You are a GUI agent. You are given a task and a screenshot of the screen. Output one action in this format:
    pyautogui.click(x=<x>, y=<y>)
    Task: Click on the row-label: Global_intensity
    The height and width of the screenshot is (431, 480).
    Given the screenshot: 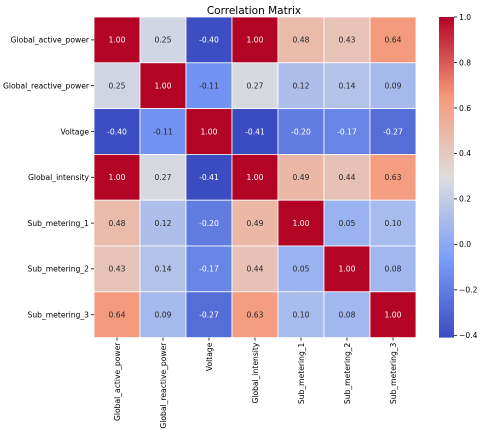 What is the action you would take?
    pyautogui.click(x=58, y=177)
    